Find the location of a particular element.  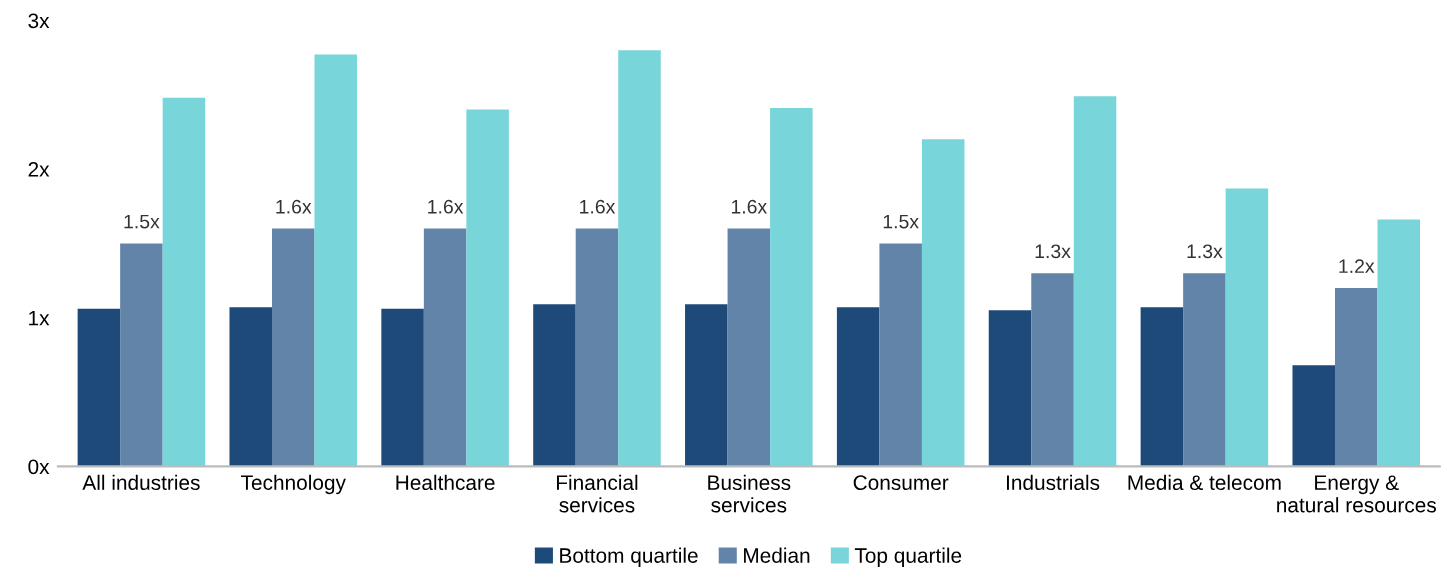

y-tick-label: 3x is located at coordinates (39, 21).